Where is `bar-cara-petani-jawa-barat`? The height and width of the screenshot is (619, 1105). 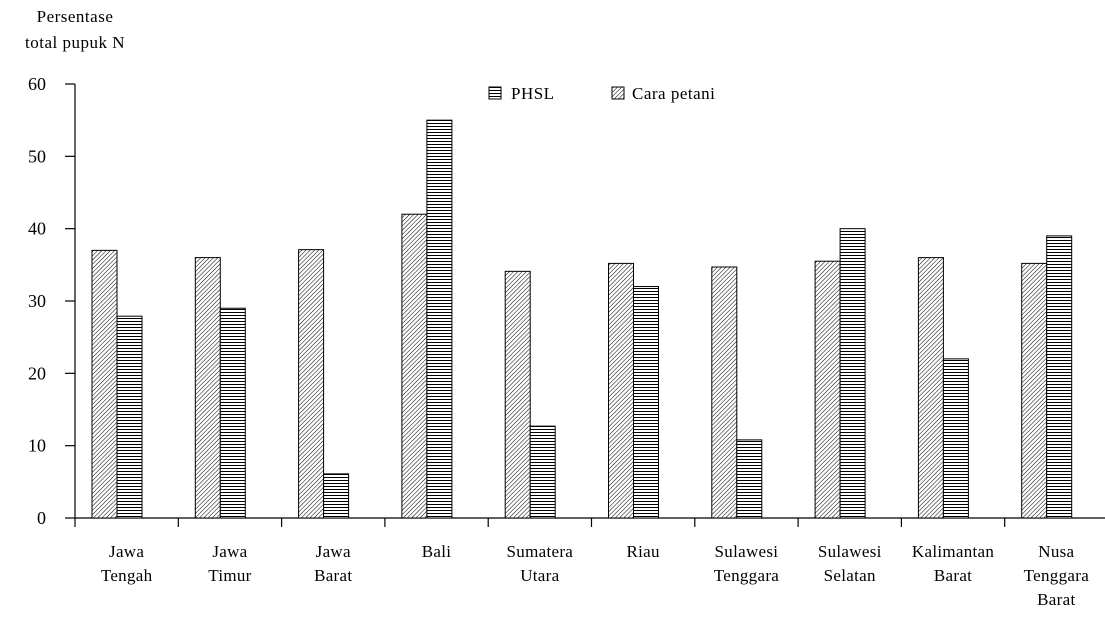
bar-cara-petani-jawa-barat is located at coordinates (311, 384).